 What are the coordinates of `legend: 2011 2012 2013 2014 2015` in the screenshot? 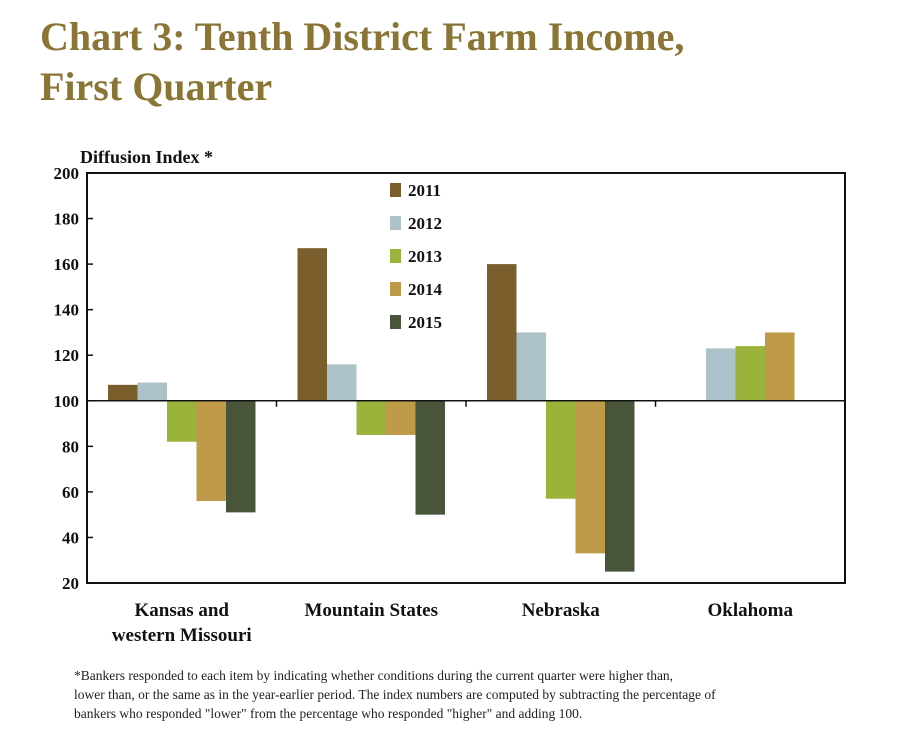 It's located at (416, 256).